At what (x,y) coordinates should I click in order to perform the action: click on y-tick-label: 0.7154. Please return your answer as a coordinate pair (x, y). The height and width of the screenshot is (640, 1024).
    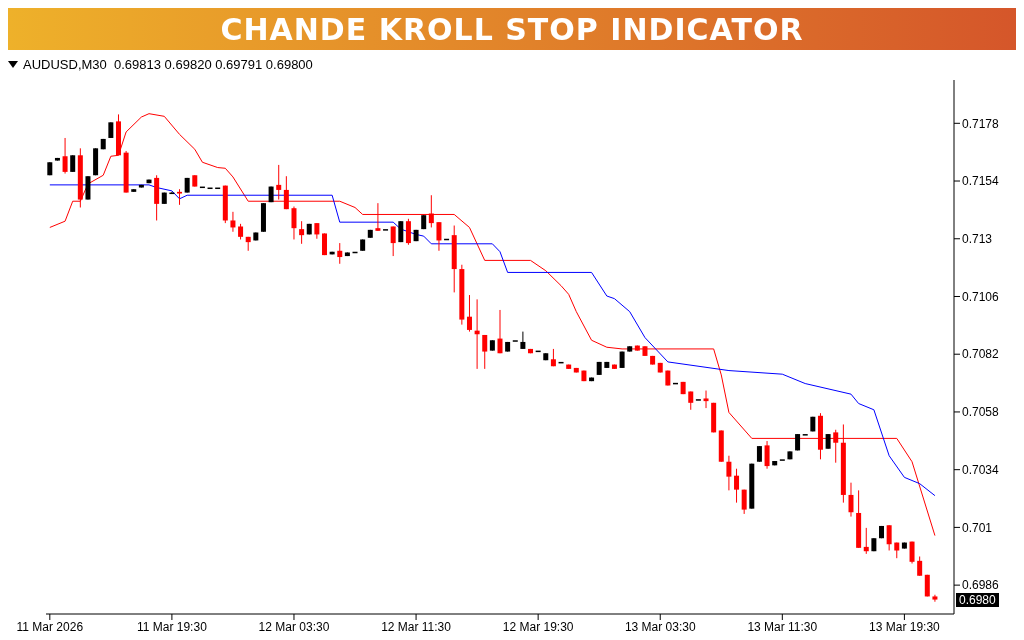
    Looking at the image, I should click on (981, 181).